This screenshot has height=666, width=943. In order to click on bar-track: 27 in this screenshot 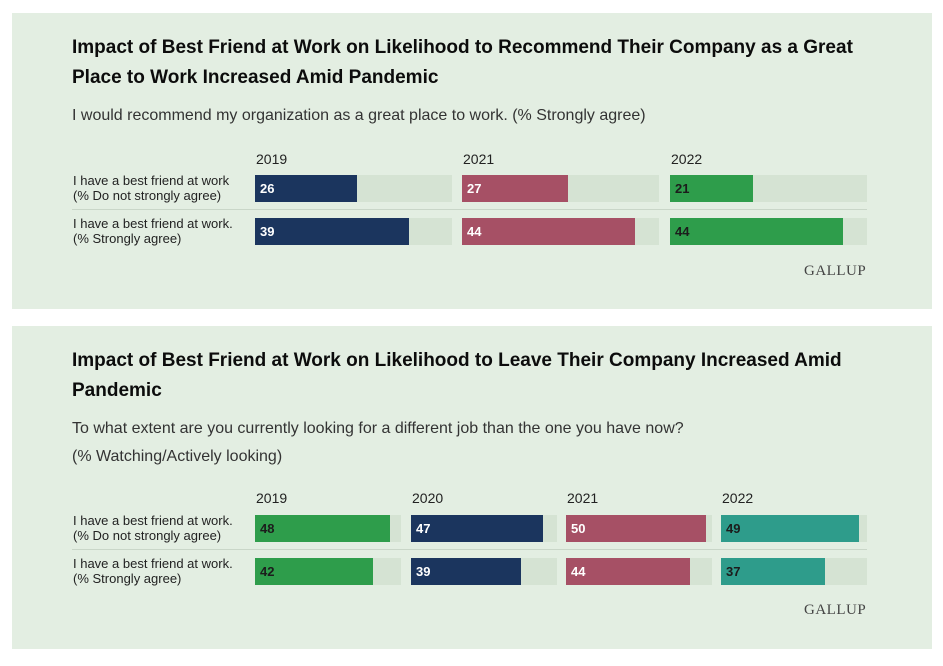, I will do `click(560, 188)`.